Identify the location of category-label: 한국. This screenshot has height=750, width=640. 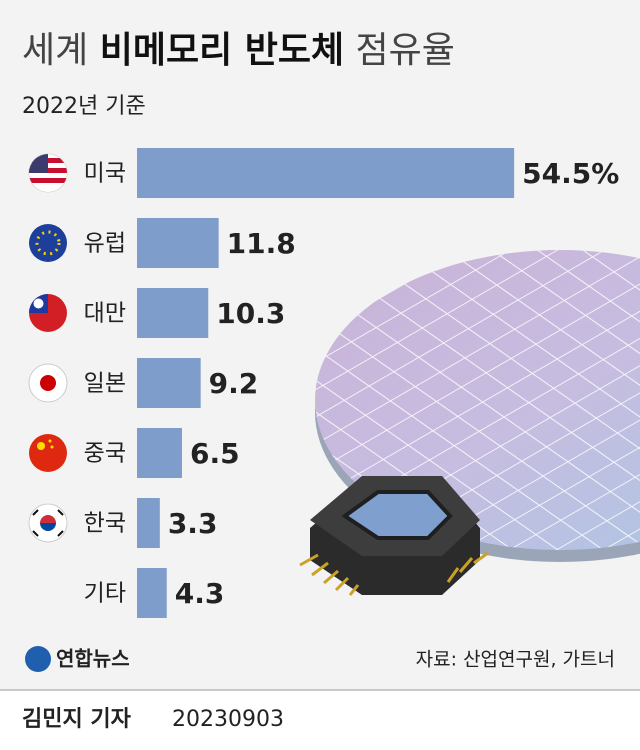
(105, 524).